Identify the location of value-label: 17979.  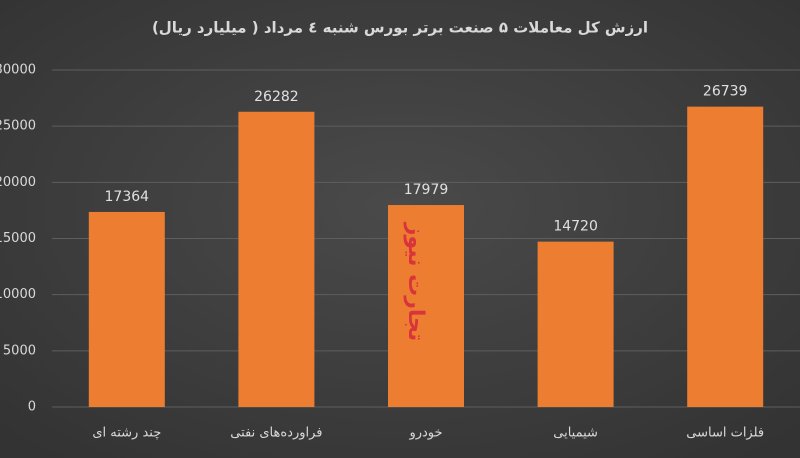
(426, 190).